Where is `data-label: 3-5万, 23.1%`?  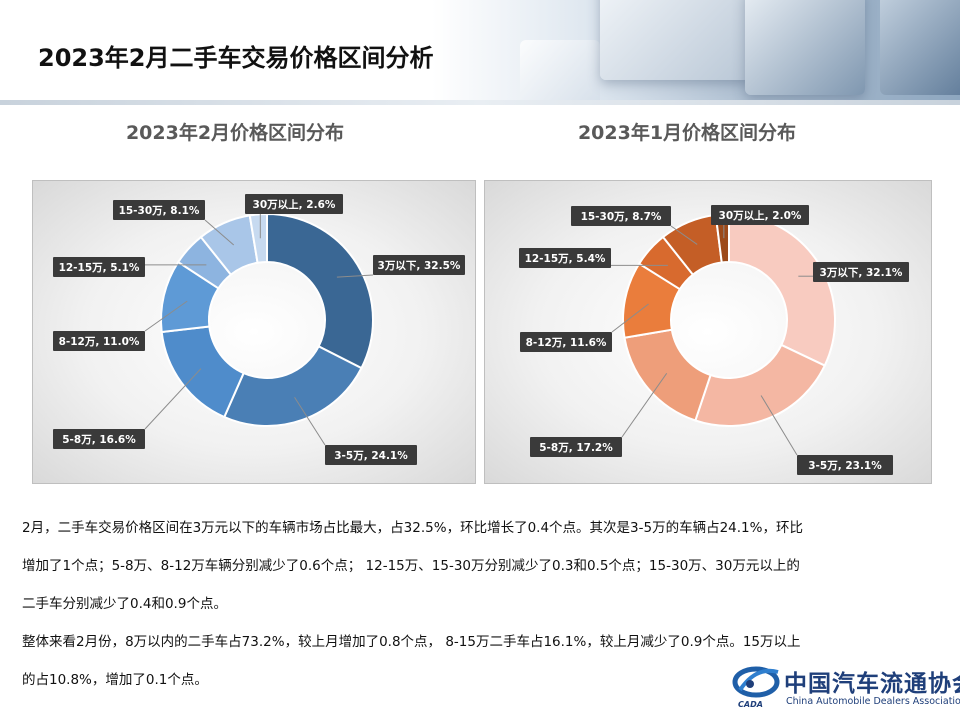 data-label: 3-5万, 23.1% is located at coordinates (845, 466).